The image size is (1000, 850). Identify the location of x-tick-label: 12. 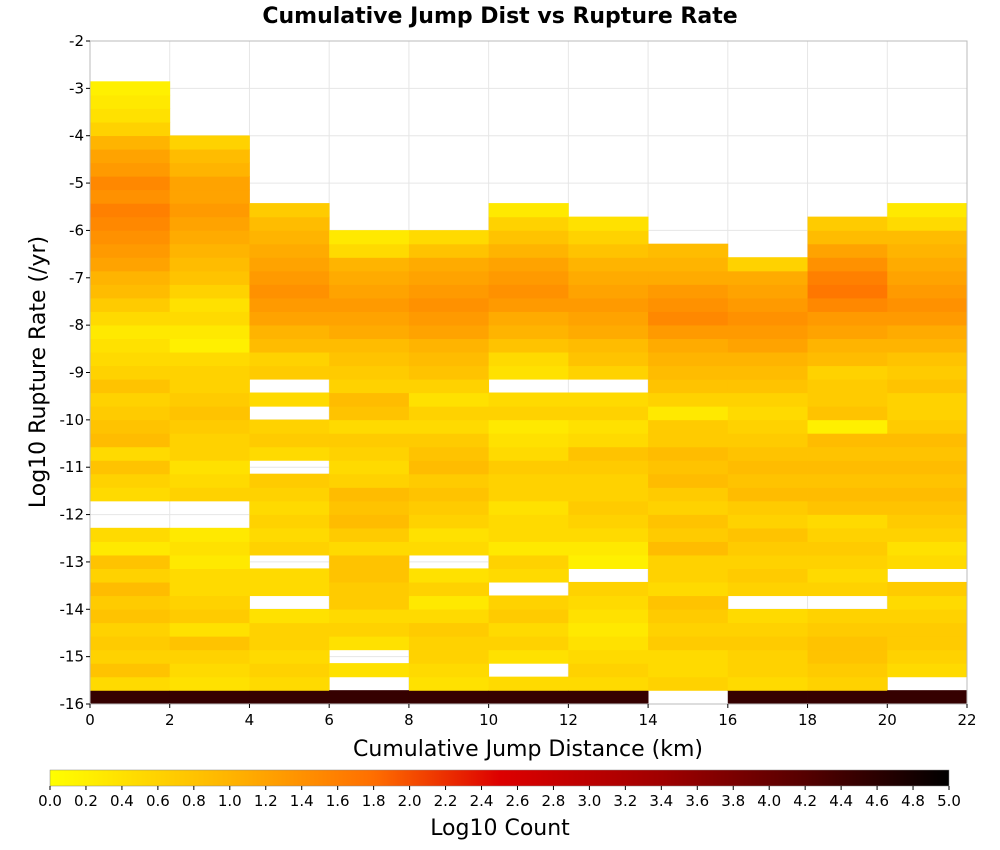
(568, 720).